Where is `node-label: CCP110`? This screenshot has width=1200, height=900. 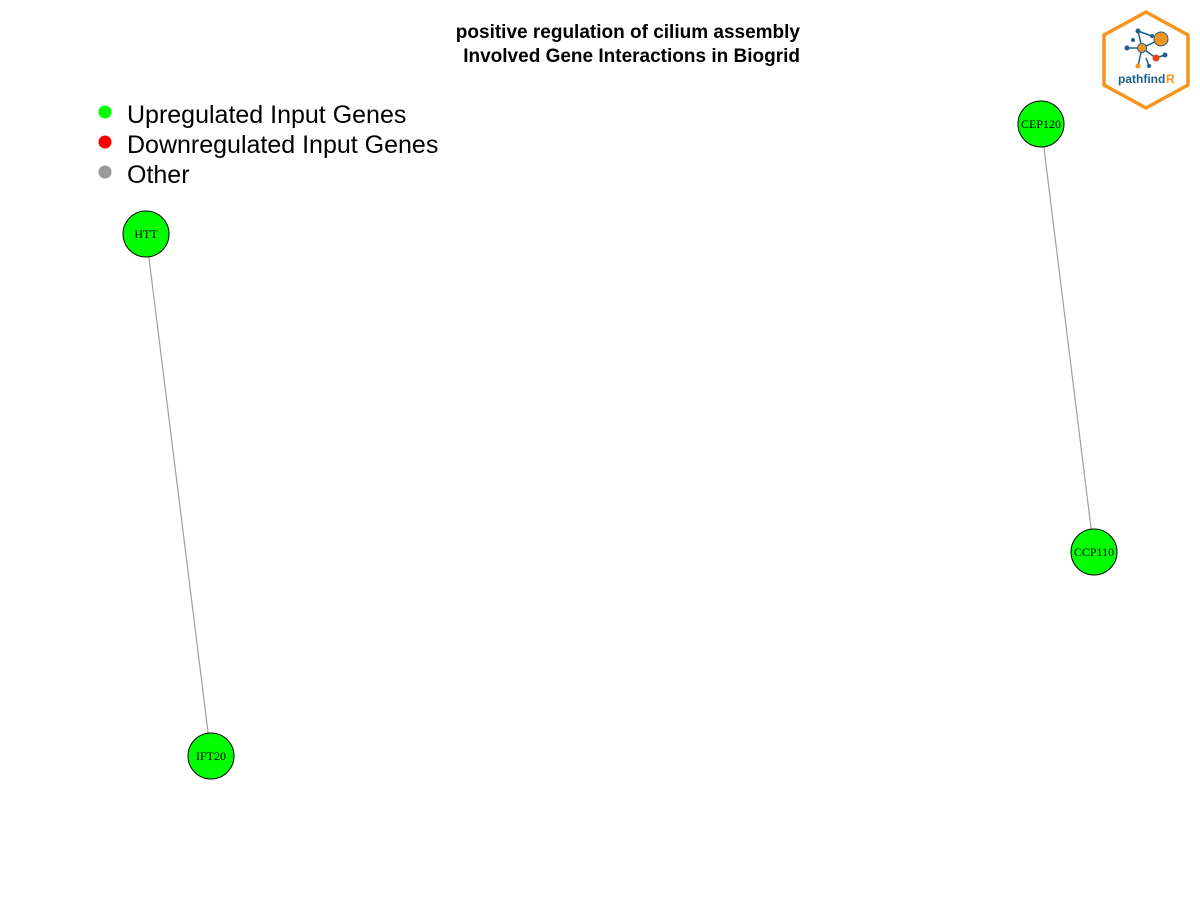
node-label: CCP110 is located at coordinates (1094, 552).